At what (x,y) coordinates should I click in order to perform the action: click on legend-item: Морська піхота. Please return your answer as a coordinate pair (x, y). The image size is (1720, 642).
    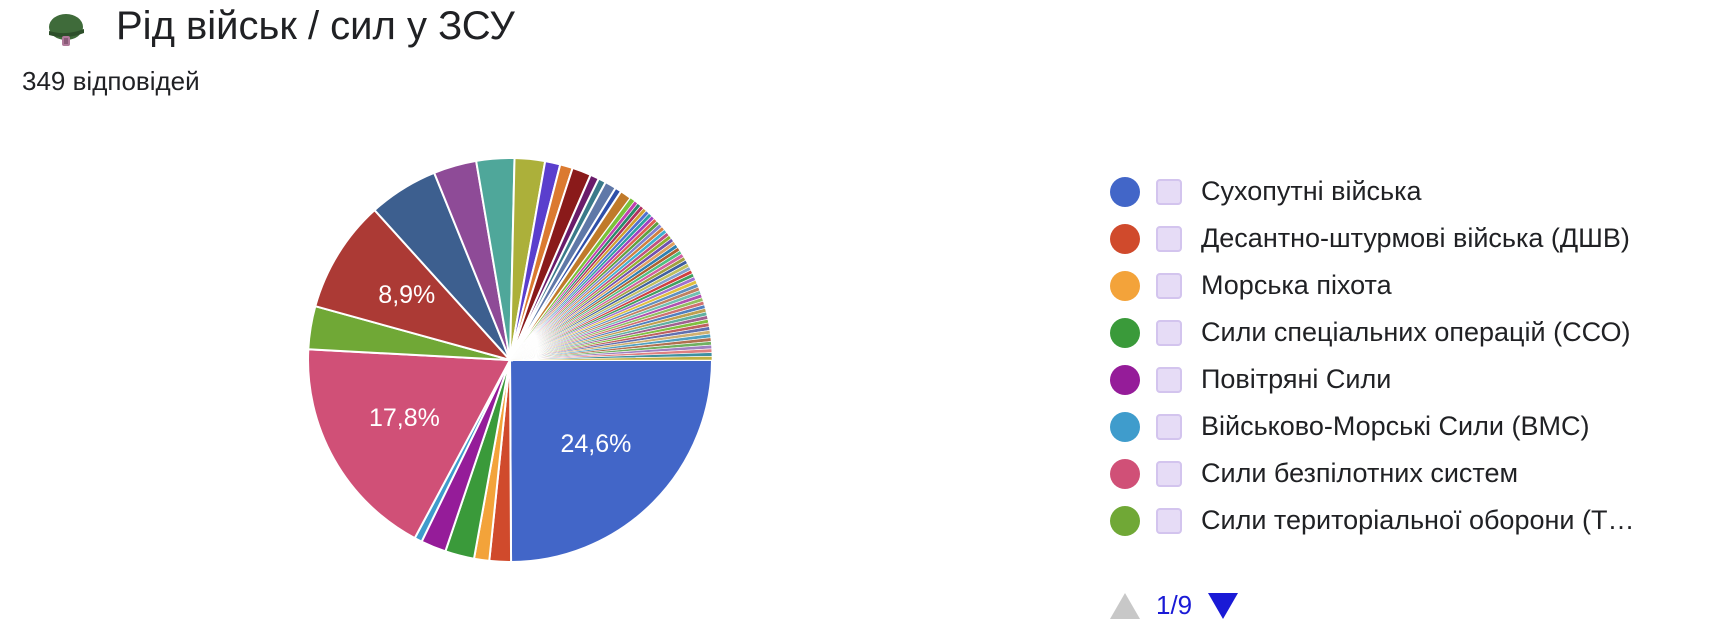
    Looking at the image, I should click on (1372, 285).